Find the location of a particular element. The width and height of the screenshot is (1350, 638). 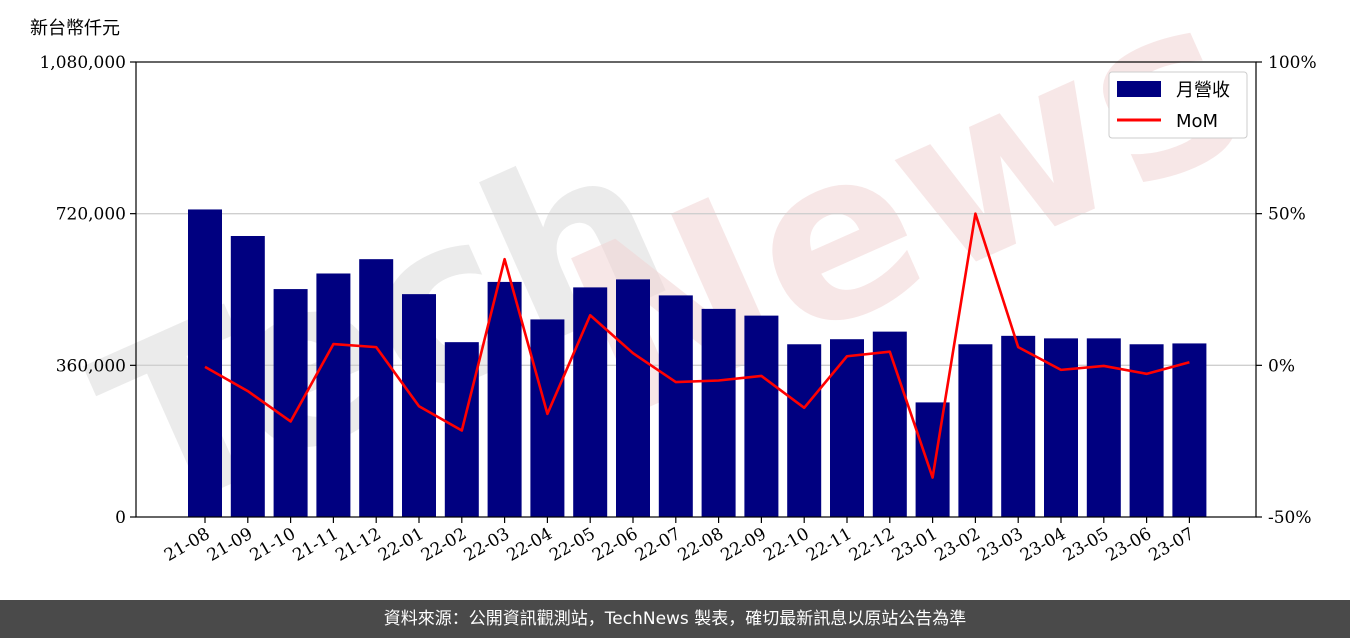

right-tick-label-3: 100% is located at coordinates (1292, 63).